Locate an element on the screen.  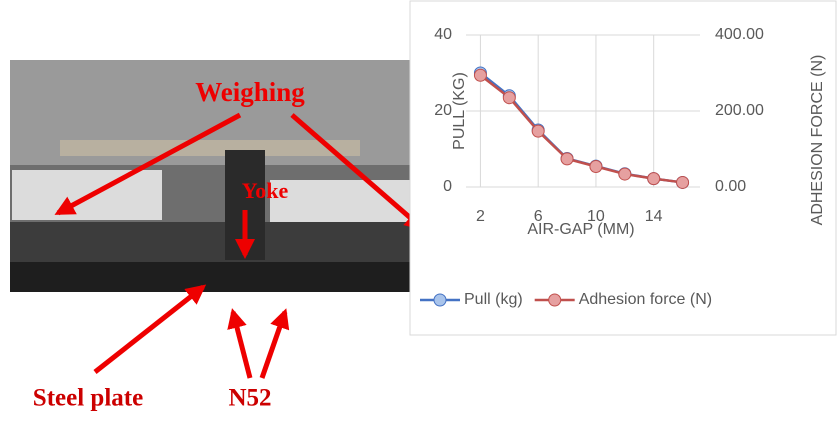
y-tick-label: 20 is located at coordinates (443, 110).